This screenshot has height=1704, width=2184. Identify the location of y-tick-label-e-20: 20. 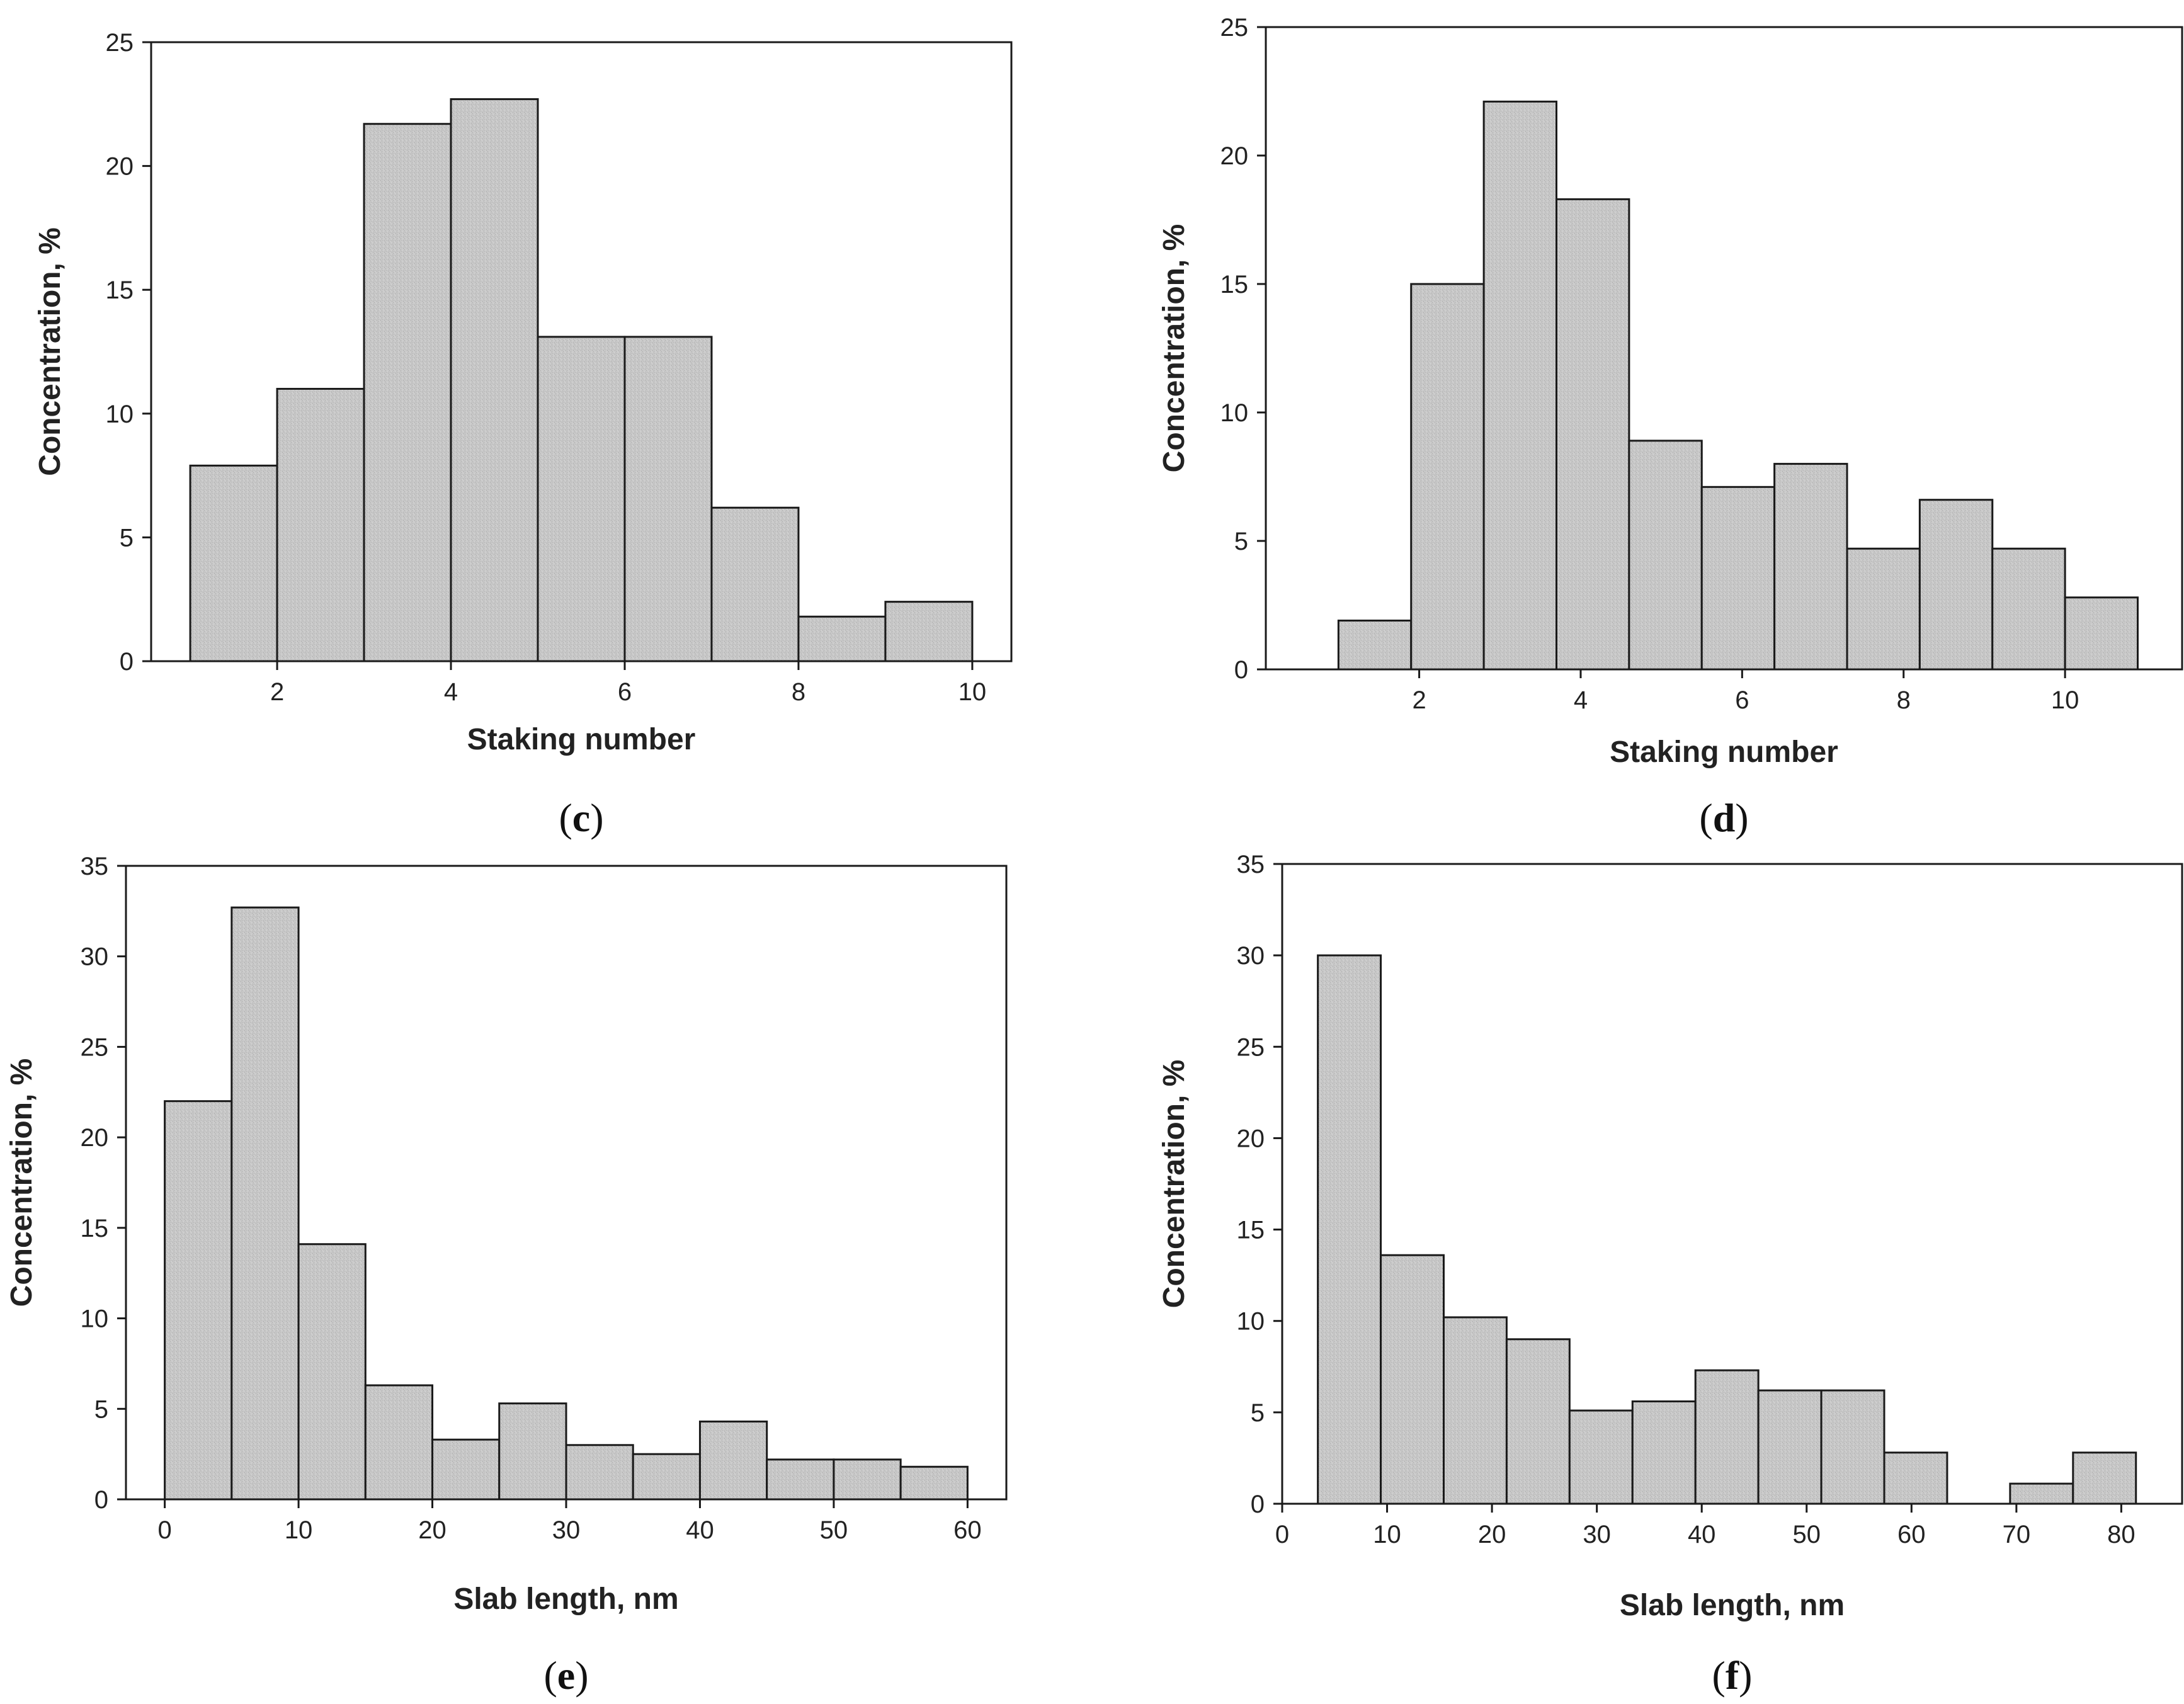
(95, 1138).